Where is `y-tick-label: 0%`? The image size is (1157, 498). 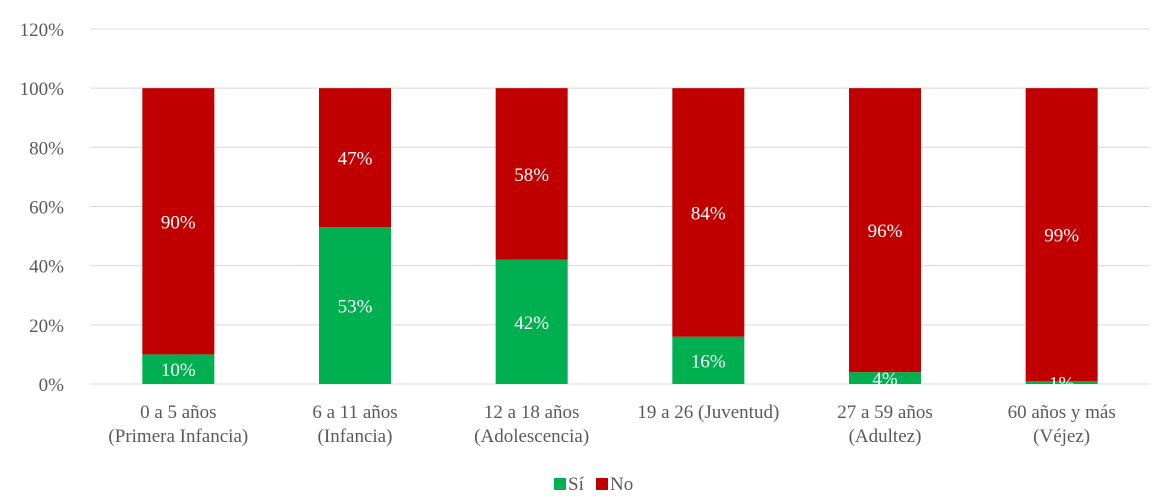
y-tick-label: 0% is located at coordinates (52, 385).